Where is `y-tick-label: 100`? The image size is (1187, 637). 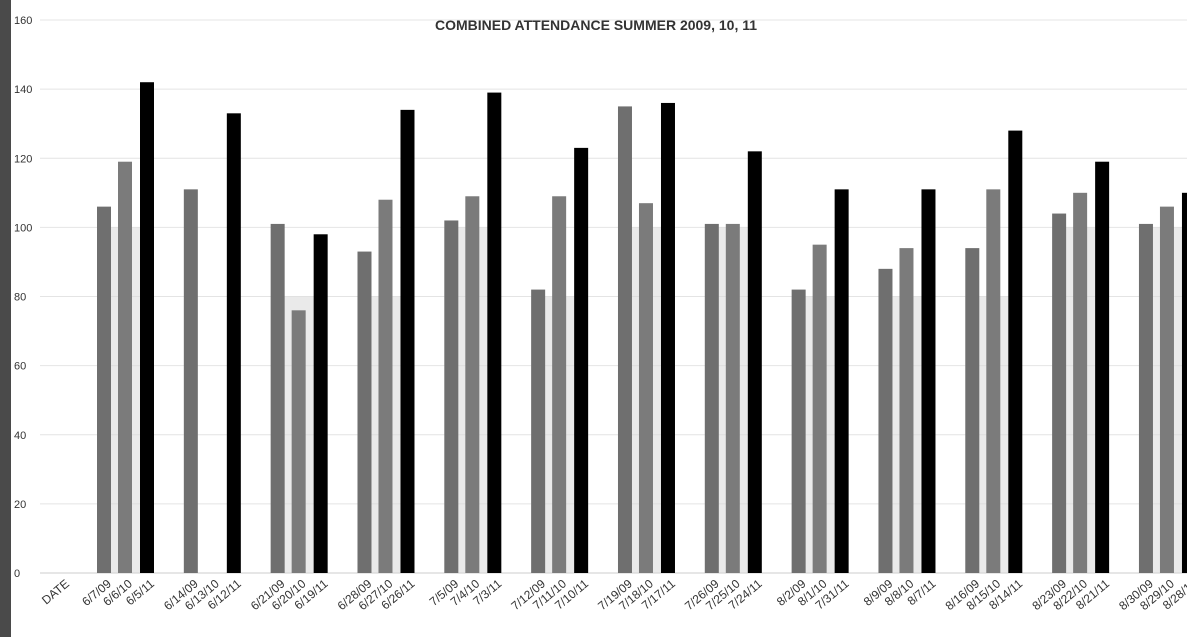
y-tick-label: 100 is located at coordinates (23, 228).